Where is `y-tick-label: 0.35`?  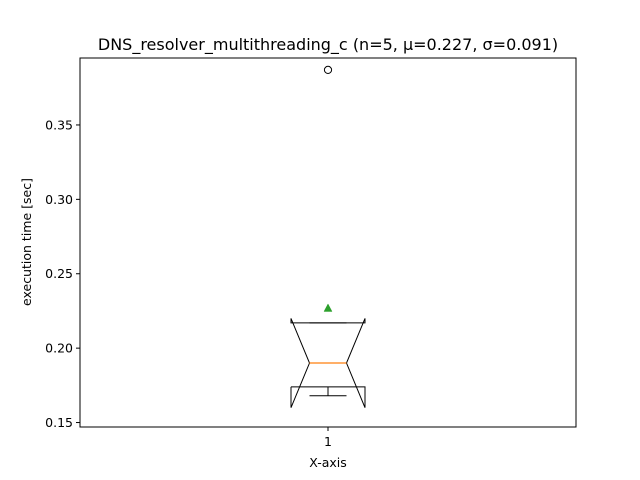 y-tick-label: 0.35 is located at coordinates (59, 124).